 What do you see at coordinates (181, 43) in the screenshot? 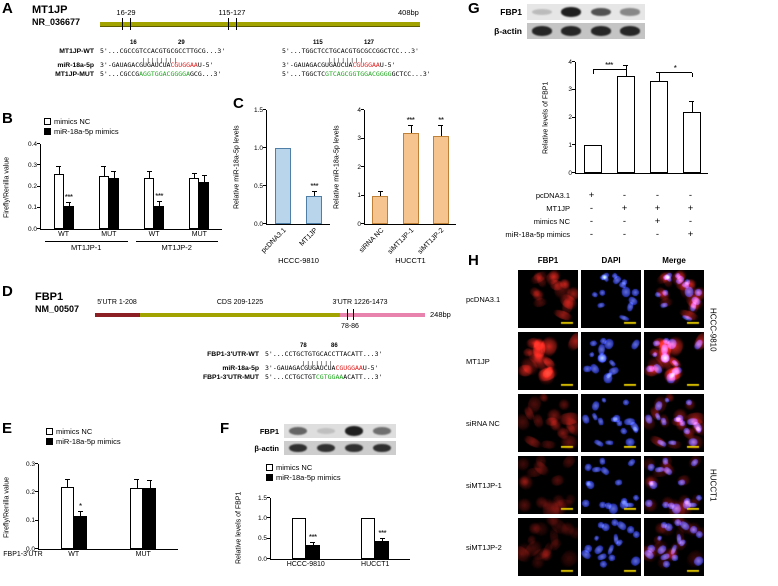
I see `site-end-pos: 29` at bounding box center [181, 43].